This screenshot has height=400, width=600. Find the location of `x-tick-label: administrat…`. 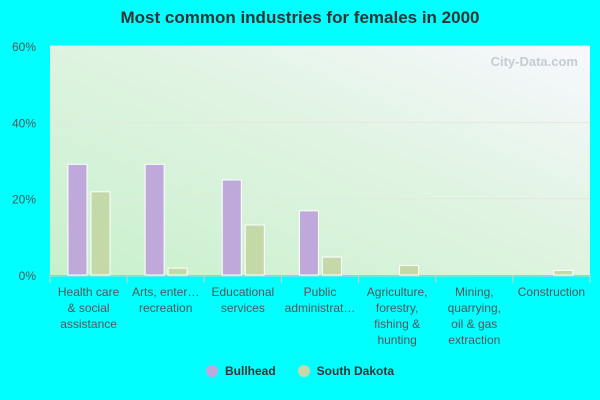

x-tick-label: administrat… is located at coordinates (320, 308).